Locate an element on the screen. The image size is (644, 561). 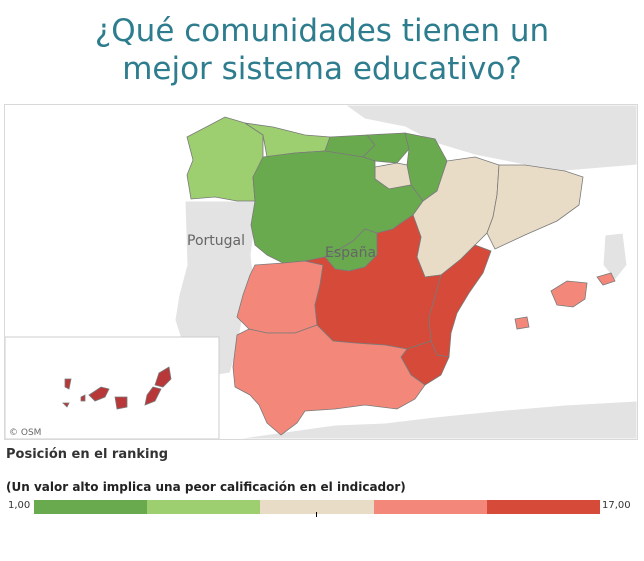
title-line-2: mejor sistema educativo? is located at coordinates (322, 69).